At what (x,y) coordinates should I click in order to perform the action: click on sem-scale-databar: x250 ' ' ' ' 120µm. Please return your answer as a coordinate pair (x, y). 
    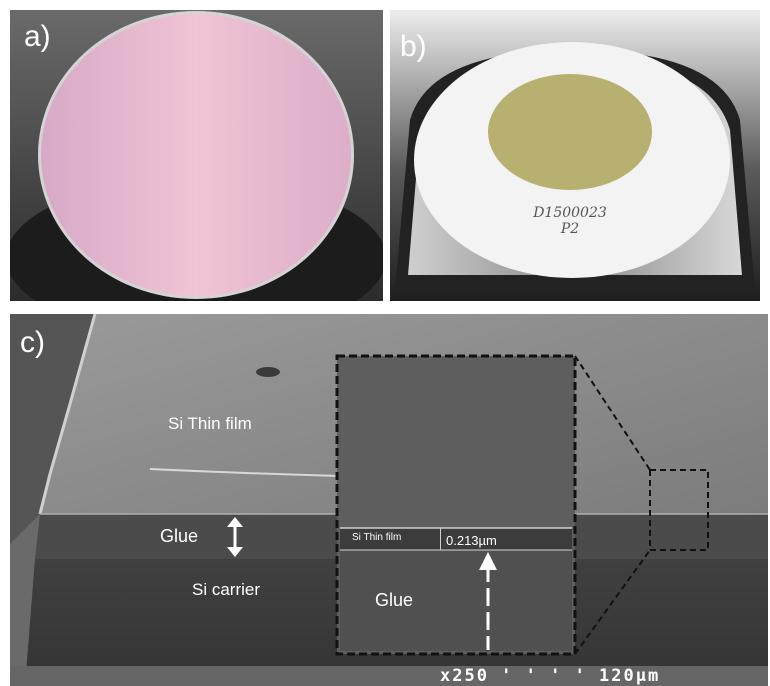
    Looking at the image, I should click on (550, 676).